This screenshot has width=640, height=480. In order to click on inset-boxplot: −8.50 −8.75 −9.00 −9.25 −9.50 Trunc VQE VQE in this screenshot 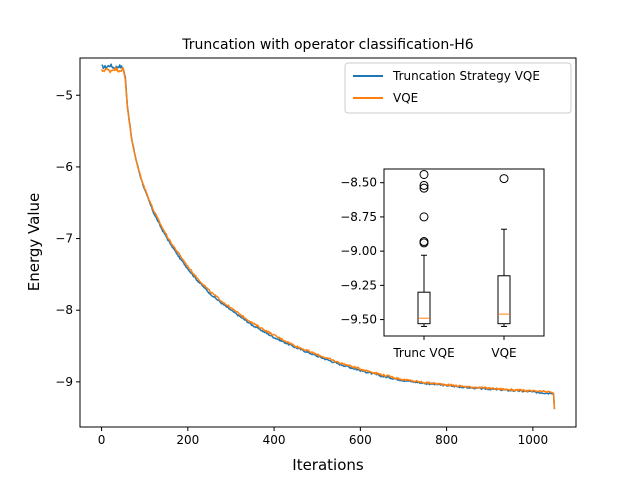, I will do `click(442, 264)`.